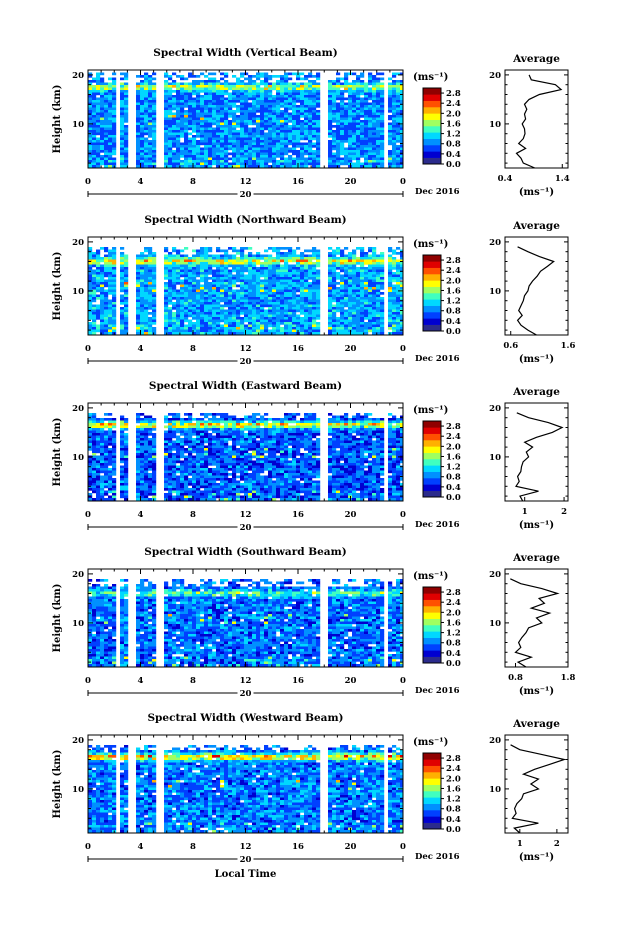 Image resolution: width=623 pixels, height=929 pixels. What do you see at coordinates (453, 634) in the screenshot?
I see `colorbar-tick-label: 1.2` at bounding box center [453, 634].